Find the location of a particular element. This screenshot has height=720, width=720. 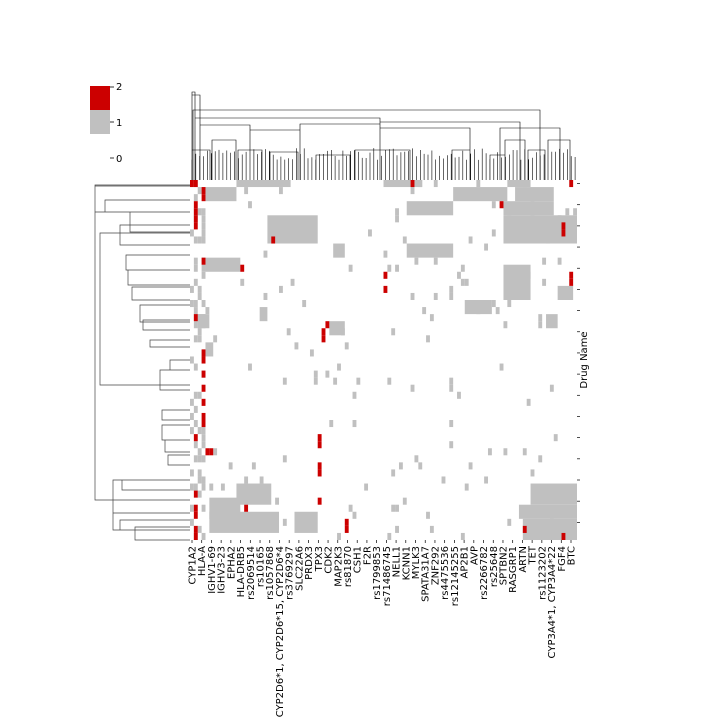

column-label: rs71486745 is located at coordinates (387, 576).